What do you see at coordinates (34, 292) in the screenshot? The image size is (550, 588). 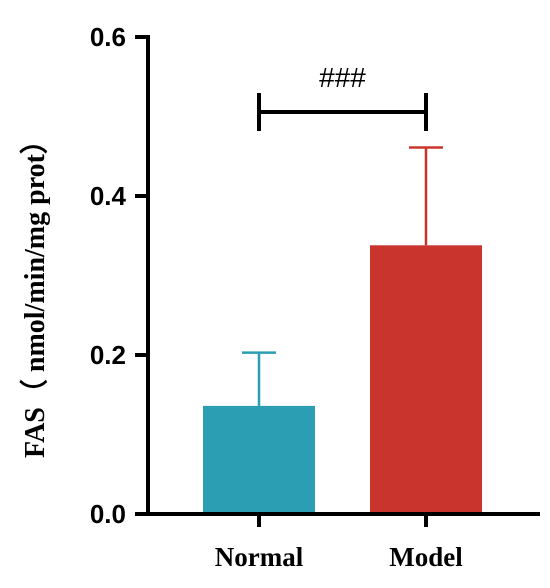 I see `y-axis-label: FAS（ nmol/min/mg prot）` at bounding box center [34, 292].